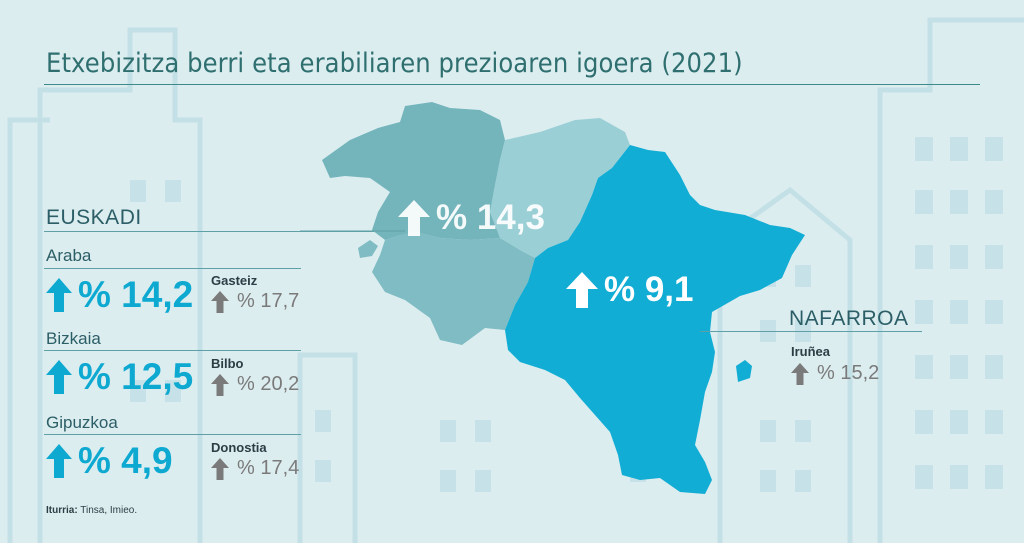  Describe the element at coordinates (268, 301) in the screenshot. I see `city-value-text: % 17,7` at that location.